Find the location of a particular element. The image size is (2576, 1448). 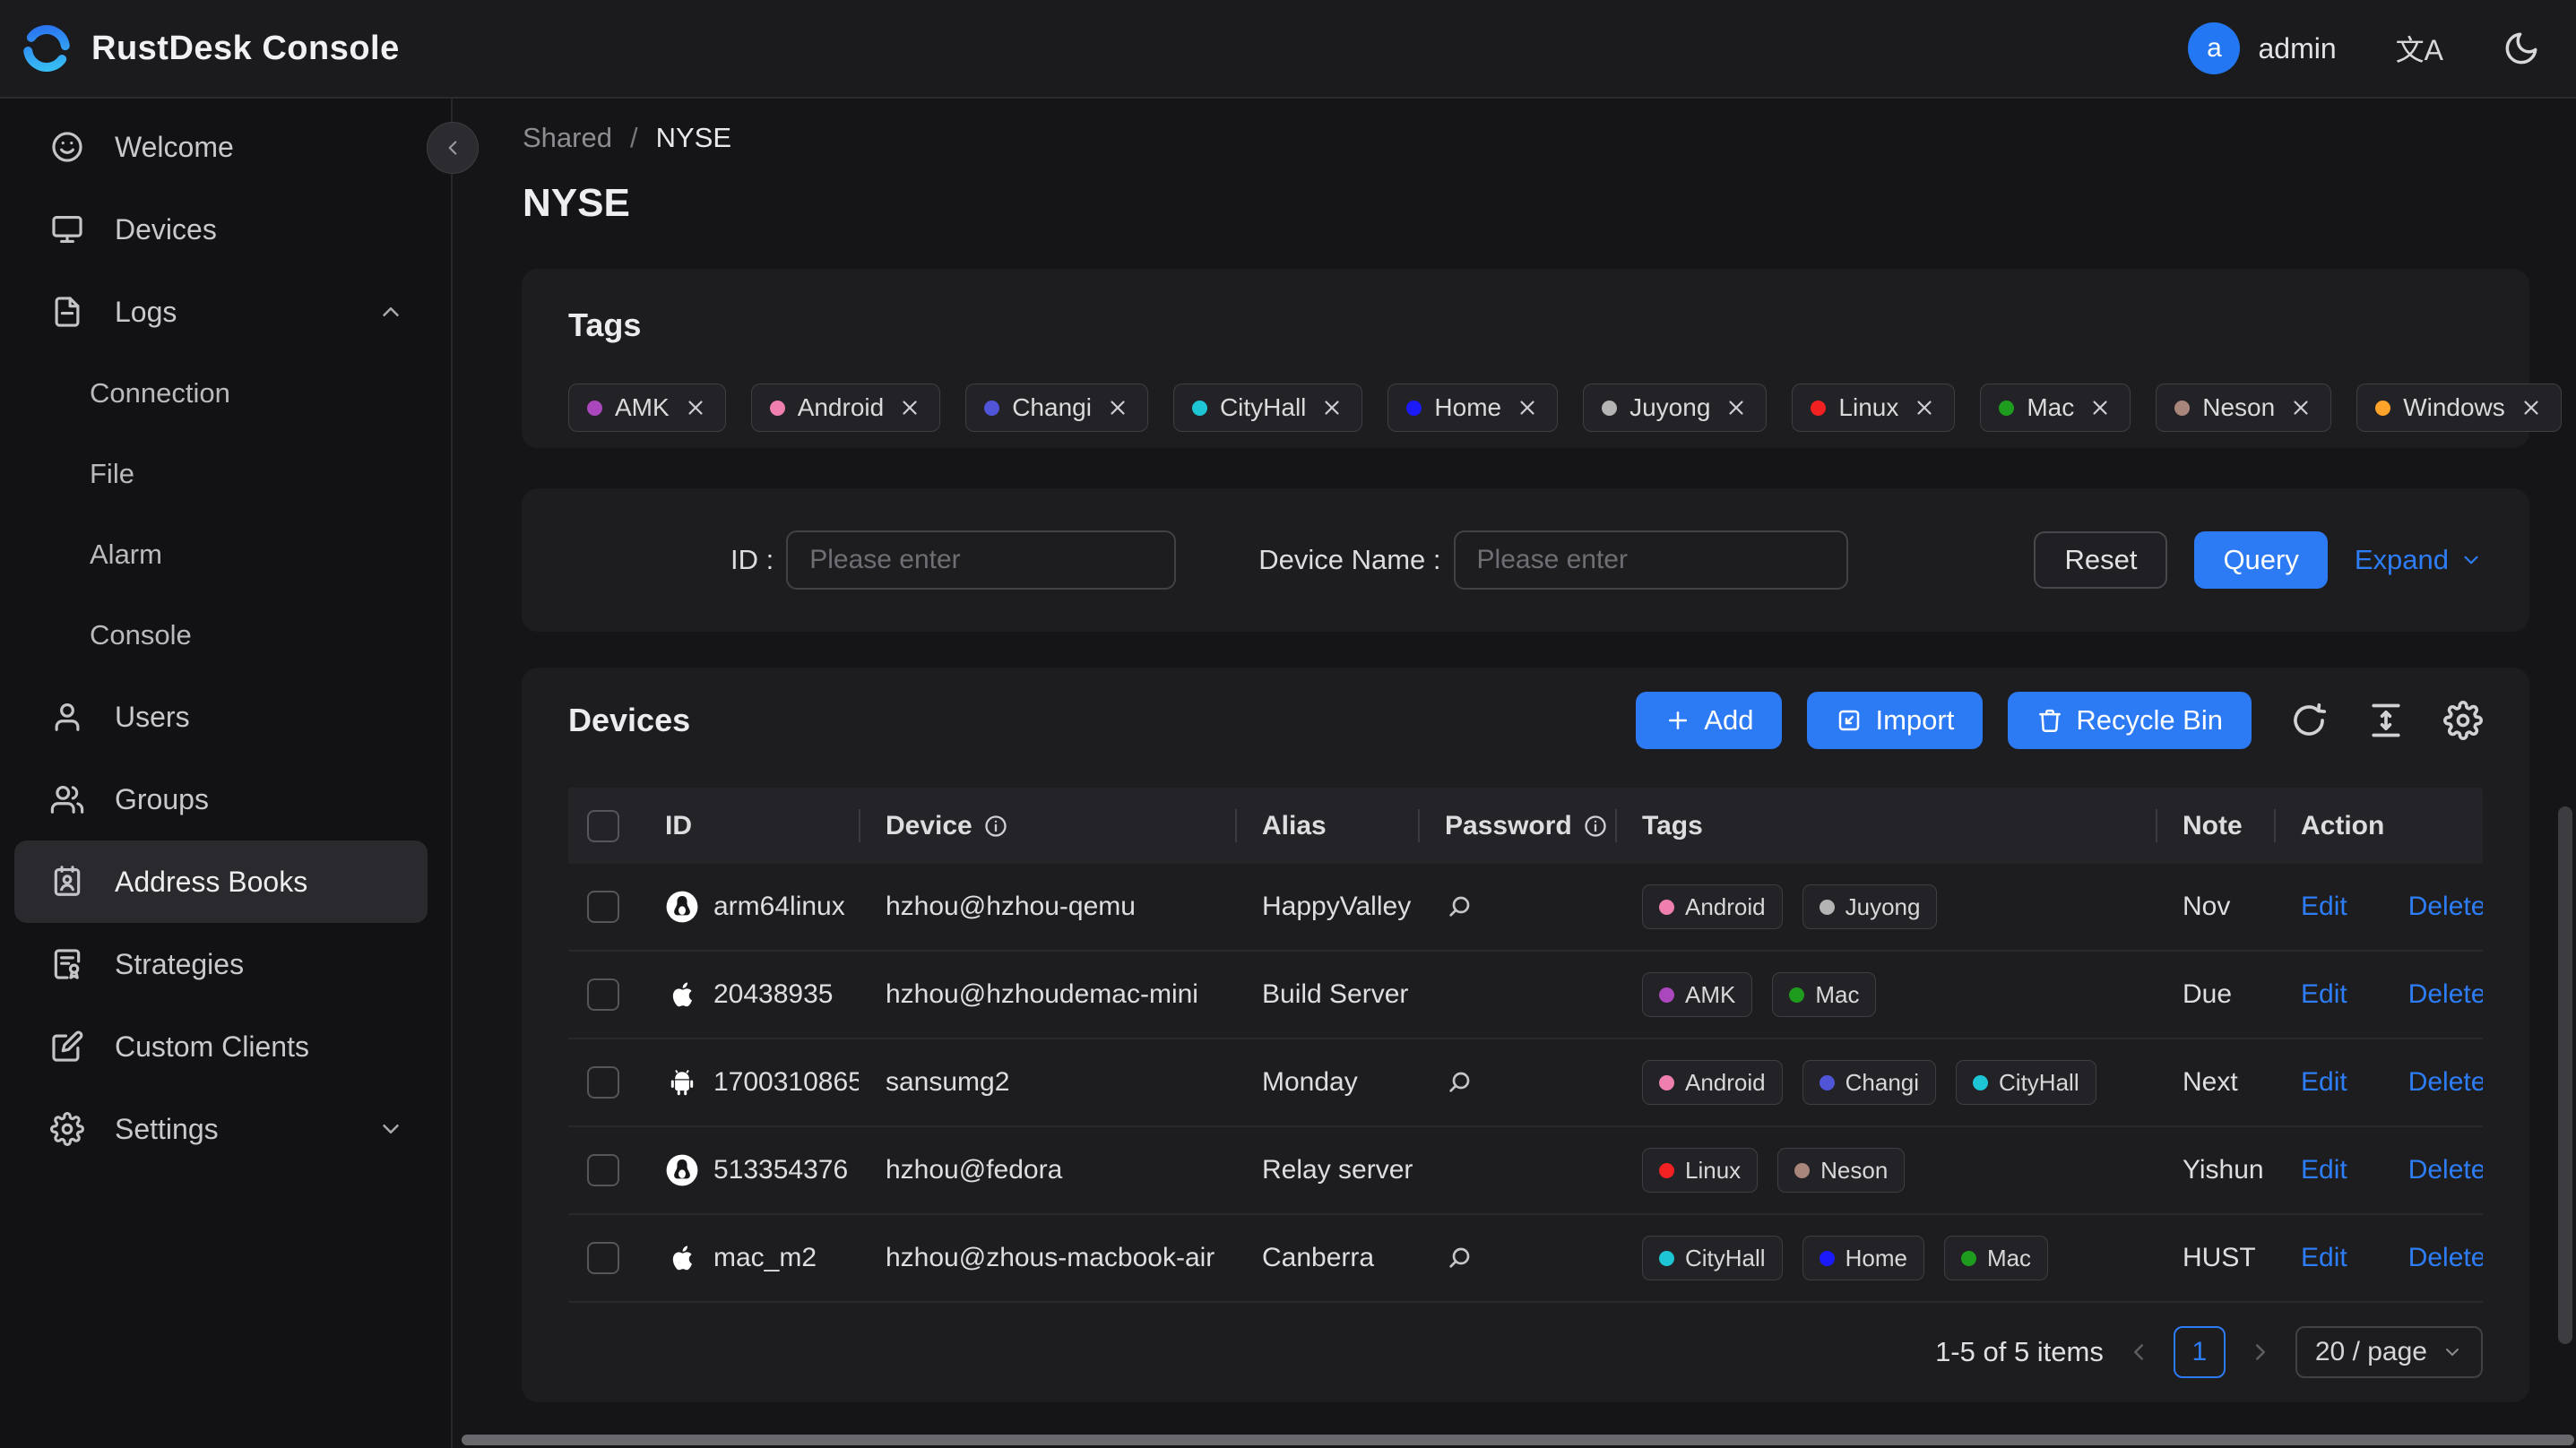

sidebar-item-custom-clients: Custom Clients is located at coordinates (221, 1046).